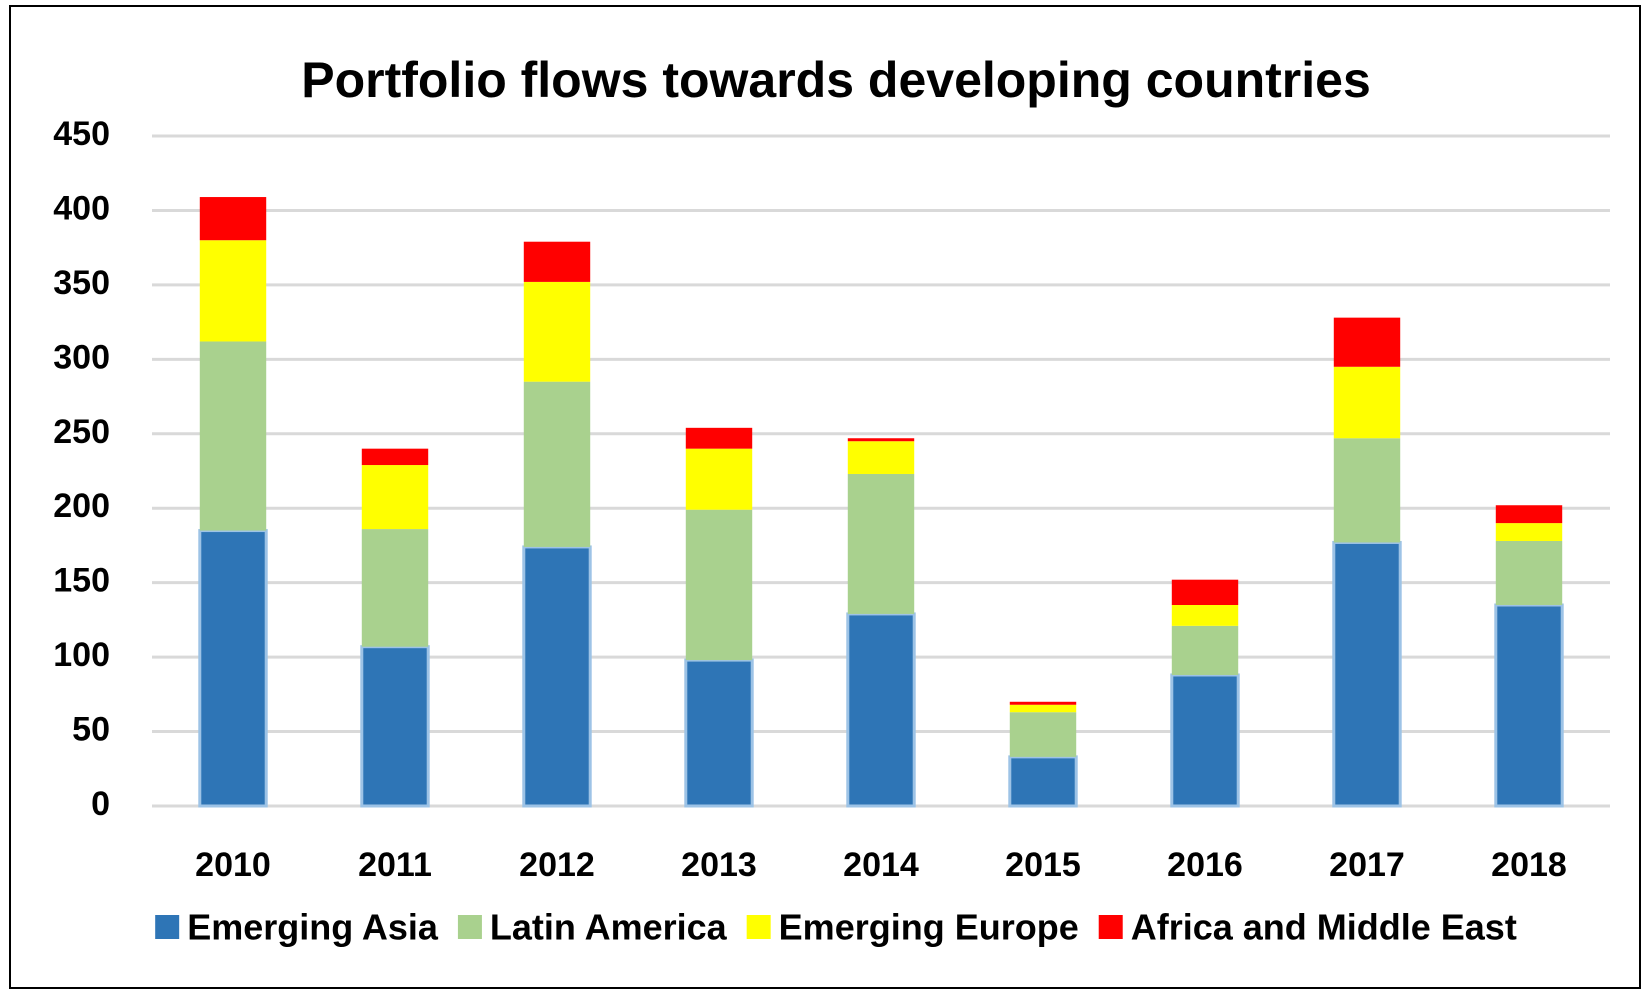 The image size is (1646, 993). Describe the element at coordinates (719, 865) in the screenshot. I see `x-tick-label: 2013` at that location.